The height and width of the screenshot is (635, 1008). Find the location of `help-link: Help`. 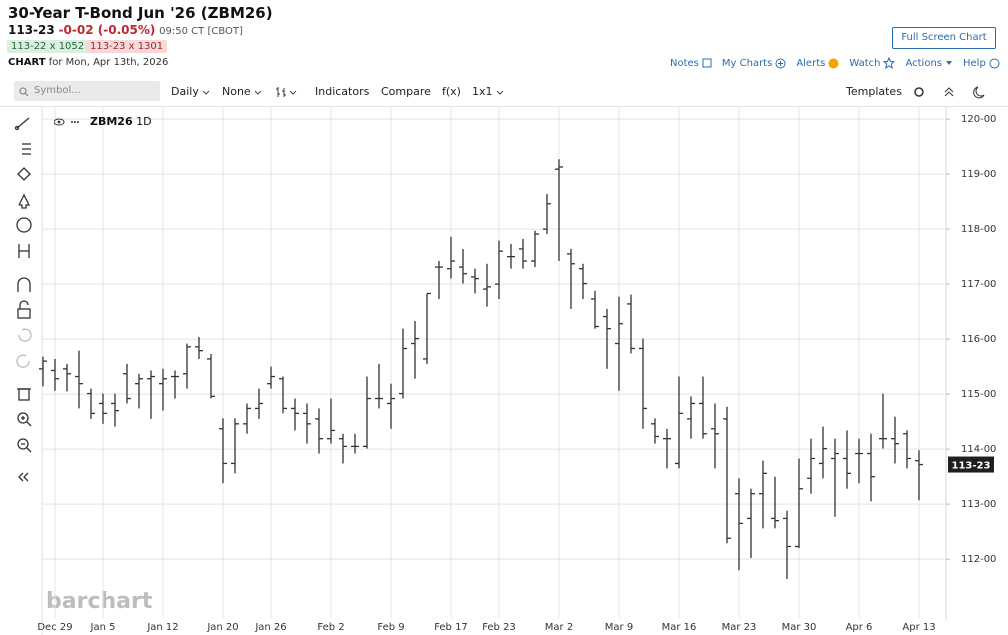

help-link: Help is located at coordinates (981, 63).